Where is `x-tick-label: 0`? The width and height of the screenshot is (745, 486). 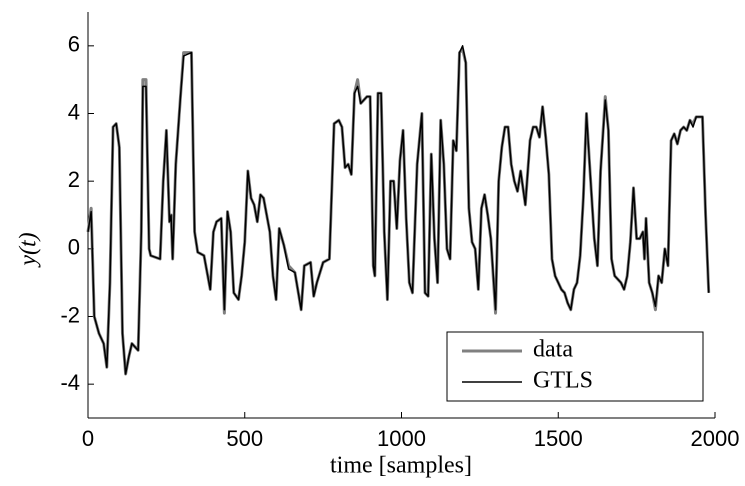 x-tick-label: 0 is located at coordinates (88, 438).